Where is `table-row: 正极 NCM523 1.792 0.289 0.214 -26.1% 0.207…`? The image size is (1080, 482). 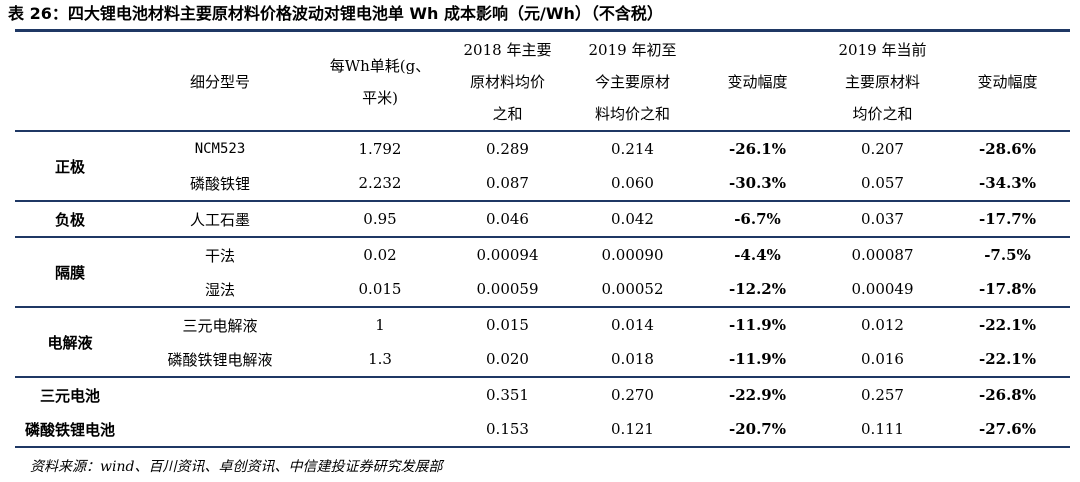
table-row: 正极 NCM523 1.792 0.289 0.214 -26.1% 0.207… is located at coordinates (542, 166).